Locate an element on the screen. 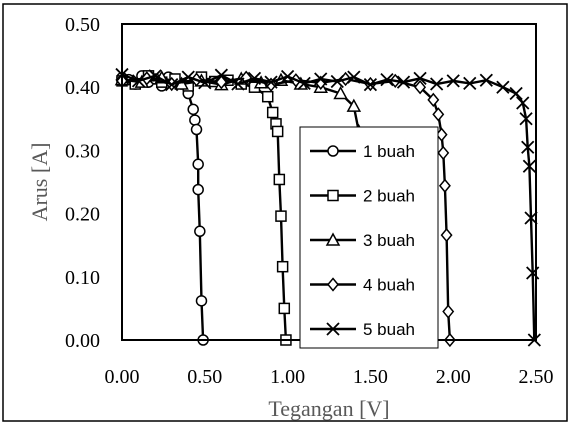 This screenshot has width=571, height=423. y-tick-label: 0.30 is located at coordinates (82, 151).